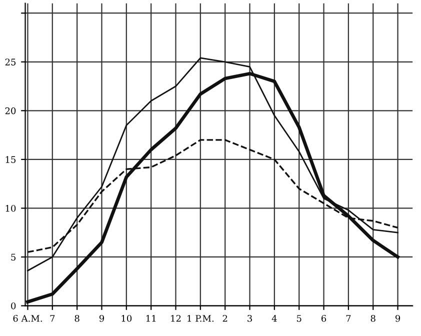  Describe the element at coordinates (176, 318) in the screenshot. I see `x-tick-label: 12` at that location.